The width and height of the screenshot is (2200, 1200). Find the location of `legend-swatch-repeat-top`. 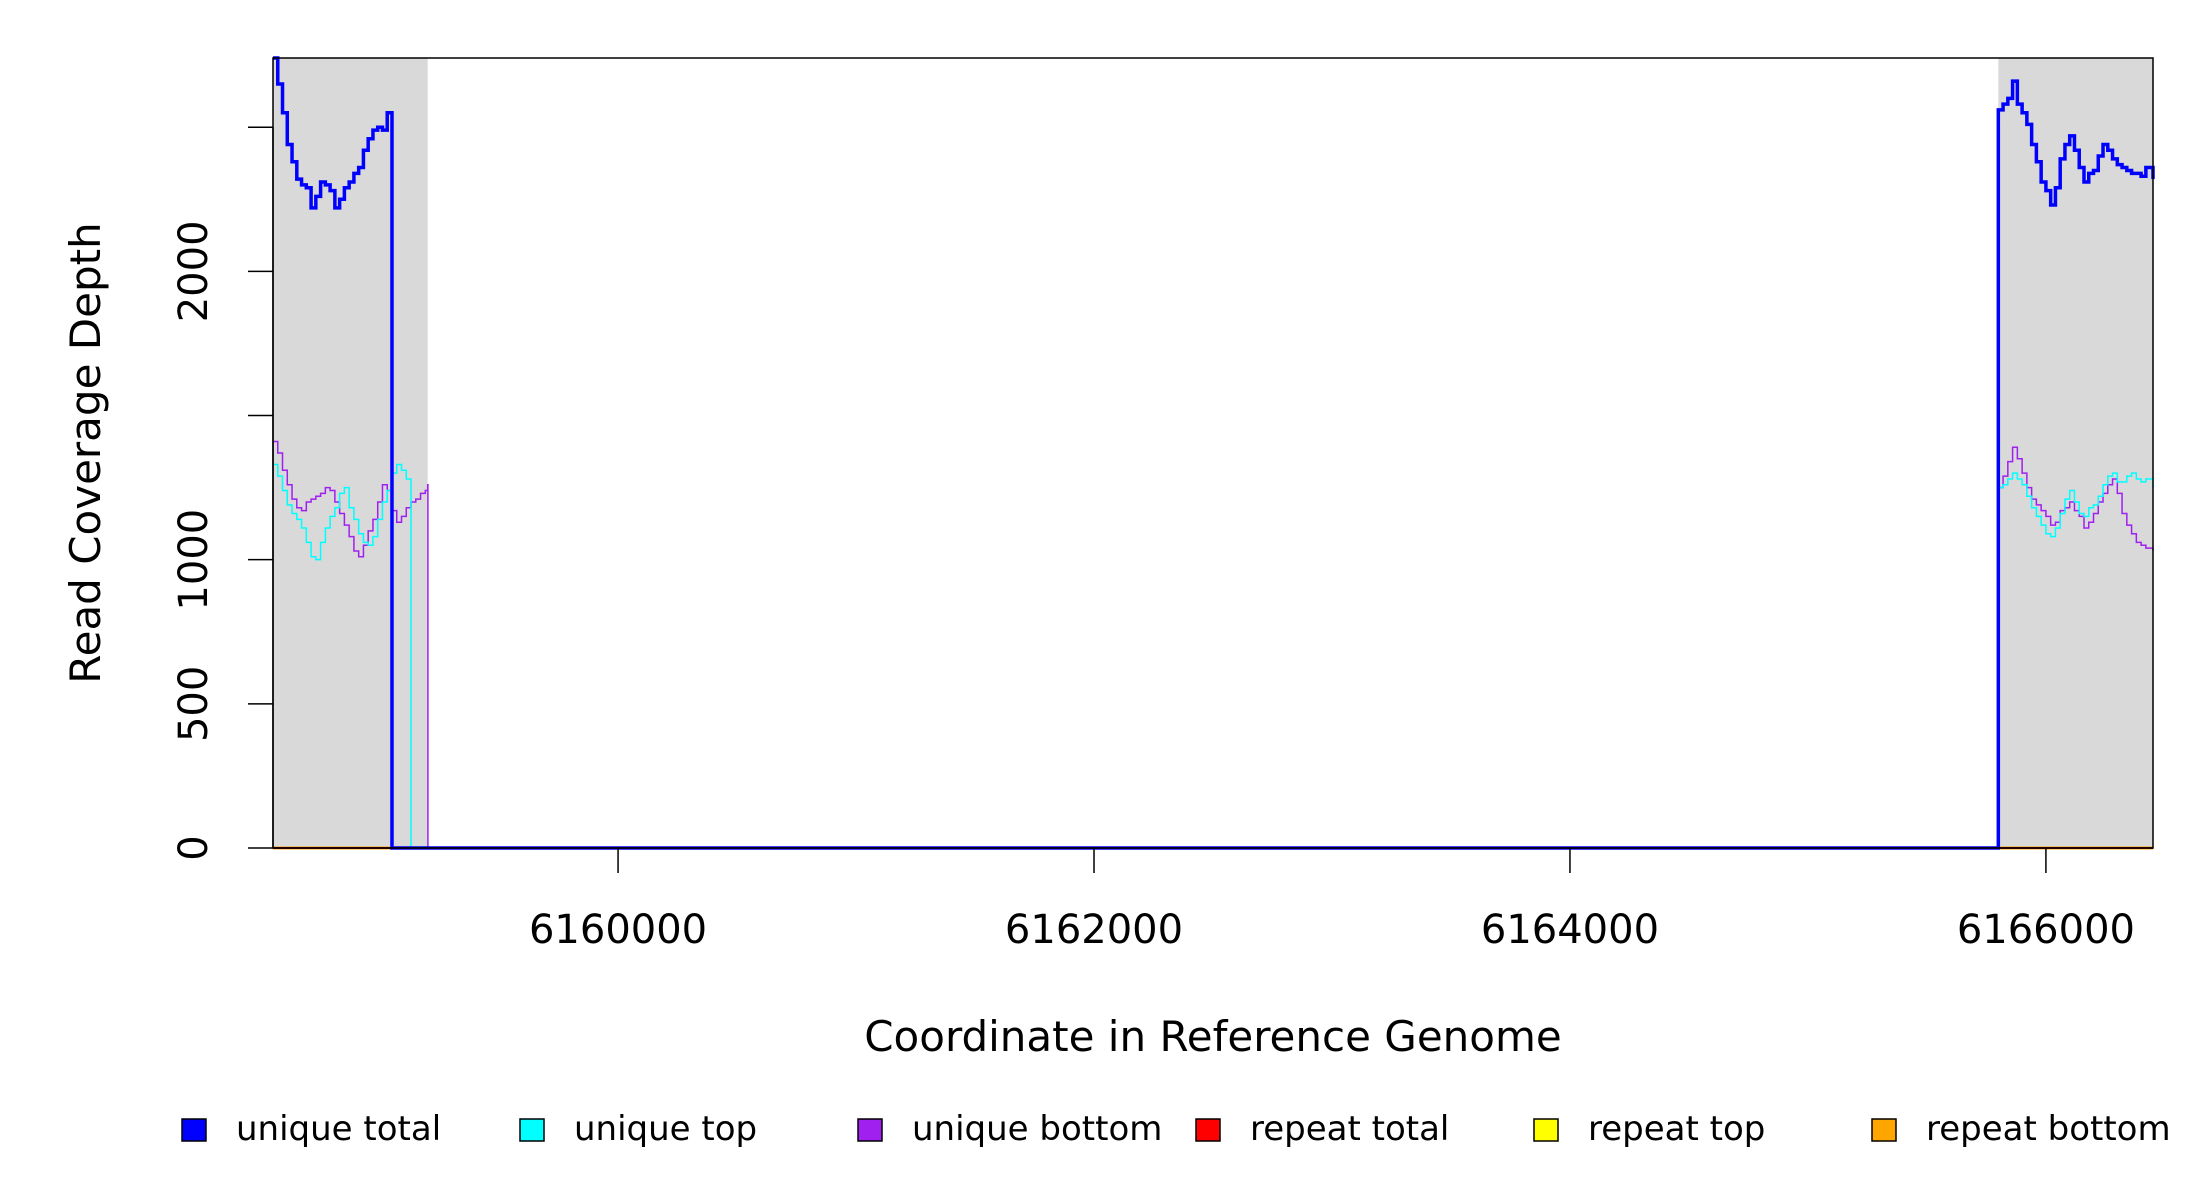

legend-swatch-repeat-top is located at coordinates (1546, 1130).